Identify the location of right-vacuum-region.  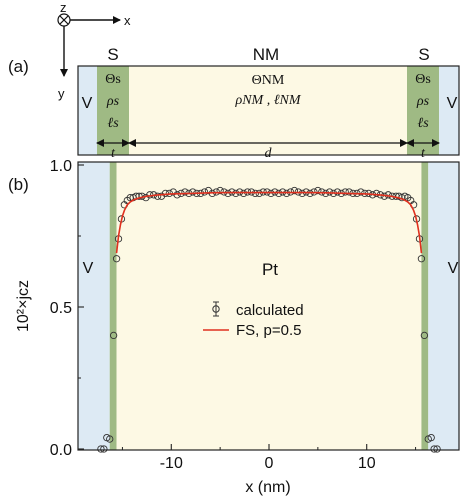
(449, 110).